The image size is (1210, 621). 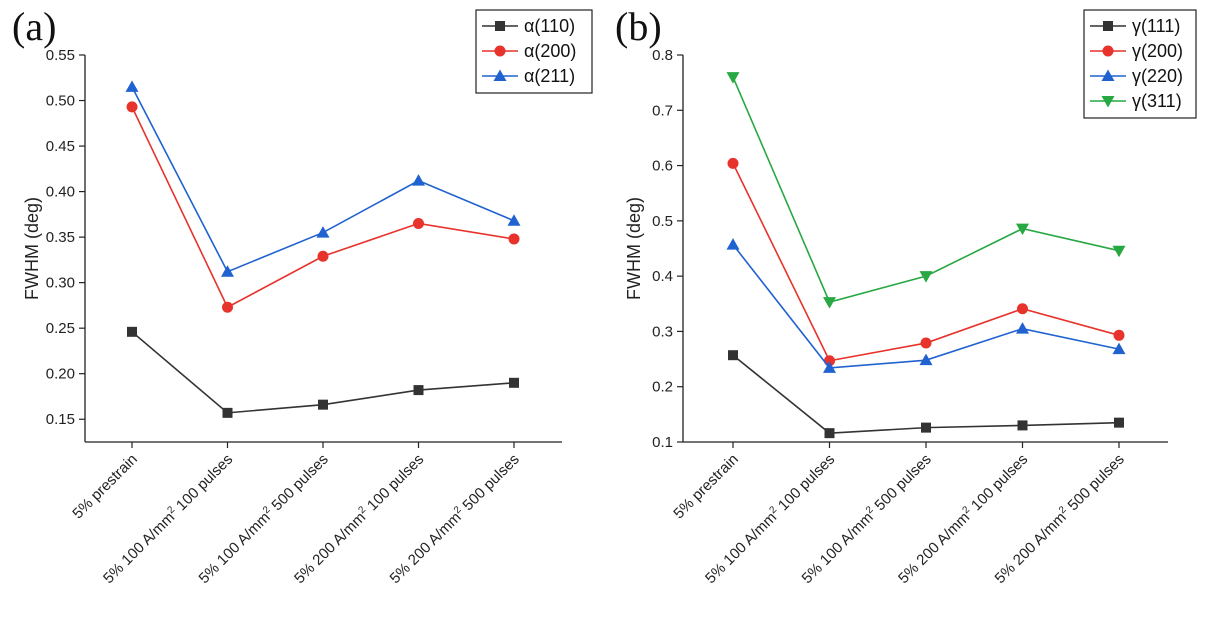 I want to click on legend: γ(111) γ(200) γ(220) γ(311), so click(x=1140, y=64).